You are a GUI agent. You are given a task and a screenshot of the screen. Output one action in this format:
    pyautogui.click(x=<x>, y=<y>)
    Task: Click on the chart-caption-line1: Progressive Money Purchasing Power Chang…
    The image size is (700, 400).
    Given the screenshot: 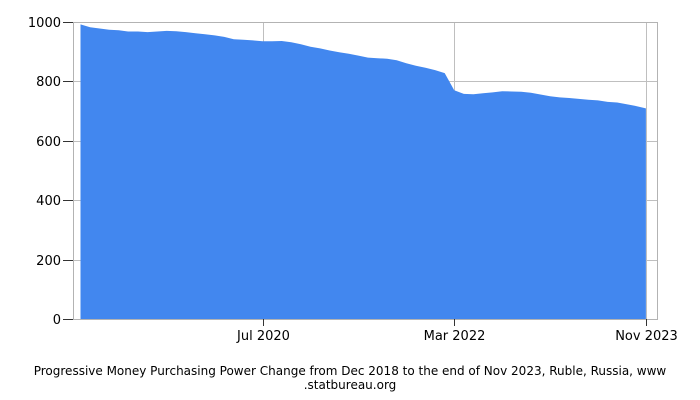 What is the action you would take?
    pyautogui.click(x=350, y=371)
    